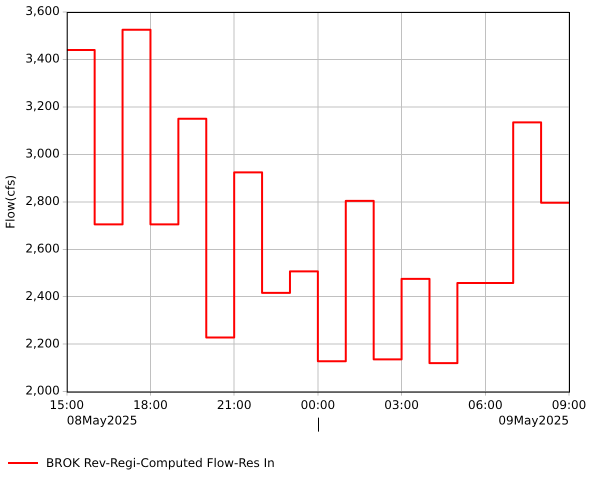 This screenshot has width=601, height=480. Describe the element at coordinates (234, 405) in the screenshot. I see `x-tick-label: 21:00` at that location.